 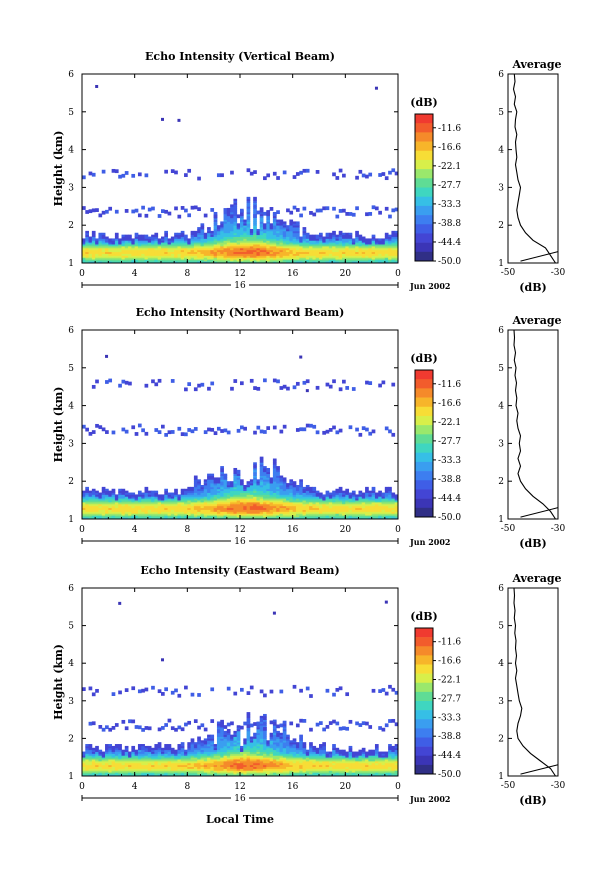 What do you see at coordinates (449, 442) in the screenshot?
I see `colorbar-tick-label: -27.7` at bounding box center [449, 442].